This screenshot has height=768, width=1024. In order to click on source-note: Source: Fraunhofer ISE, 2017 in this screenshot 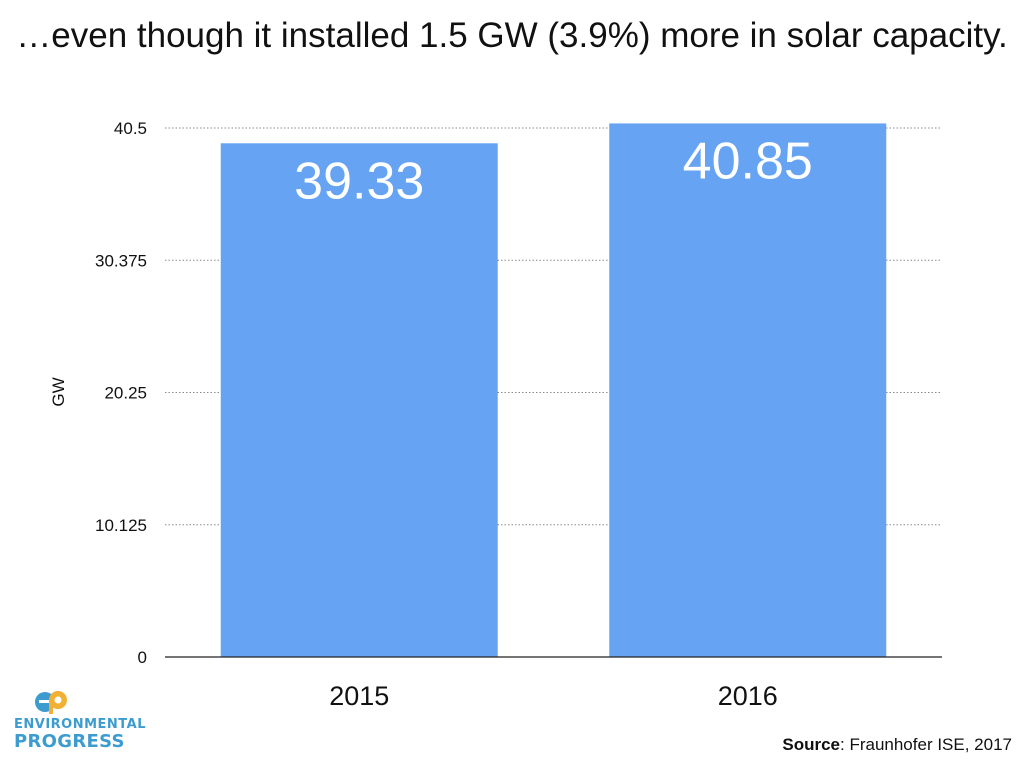, I will do `click(897, 745)`.